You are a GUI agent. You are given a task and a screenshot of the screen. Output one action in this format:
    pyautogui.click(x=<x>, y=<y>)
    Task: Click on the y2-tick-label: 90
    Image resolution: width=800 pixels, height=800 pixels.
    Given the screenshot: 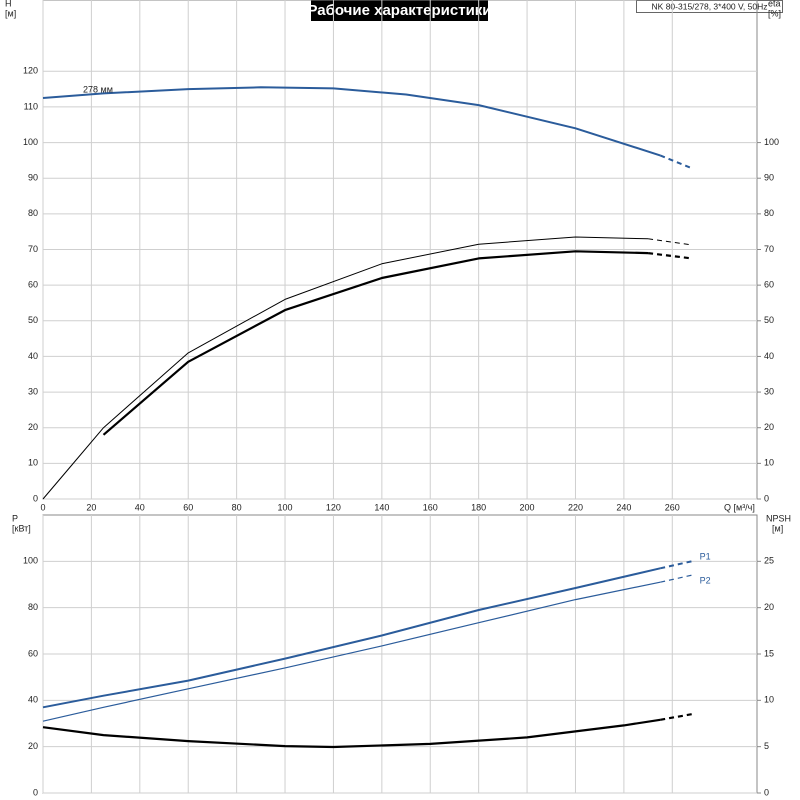 What is the action you would take?
    pyautogui.click(x=769, y=178)
    